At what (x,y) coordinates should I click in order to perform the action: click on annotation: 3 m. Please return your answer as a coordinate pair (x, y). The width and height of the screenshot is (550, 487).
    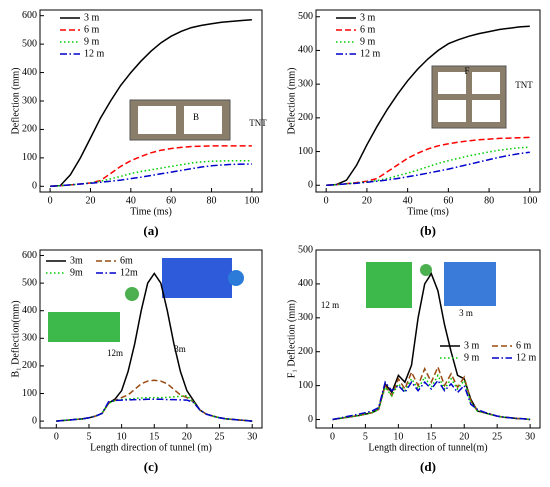
    Looking at the image, I should click on (466, 313).